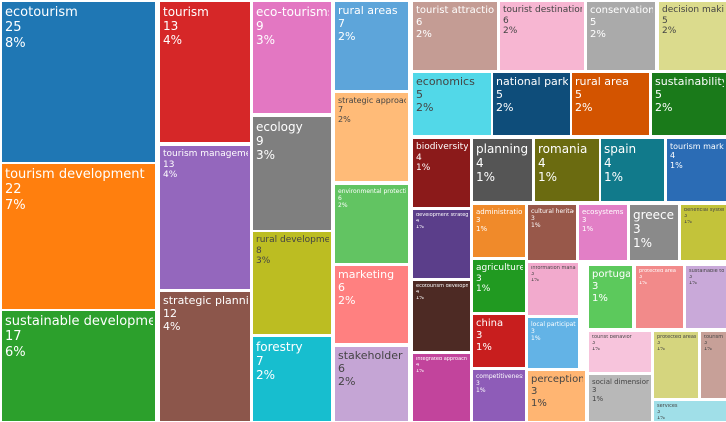  What do you see at coordinates (620, 382) in the screenshot?
I see `treemap-cell-label: social dimension` at bounding box center [620, 382].